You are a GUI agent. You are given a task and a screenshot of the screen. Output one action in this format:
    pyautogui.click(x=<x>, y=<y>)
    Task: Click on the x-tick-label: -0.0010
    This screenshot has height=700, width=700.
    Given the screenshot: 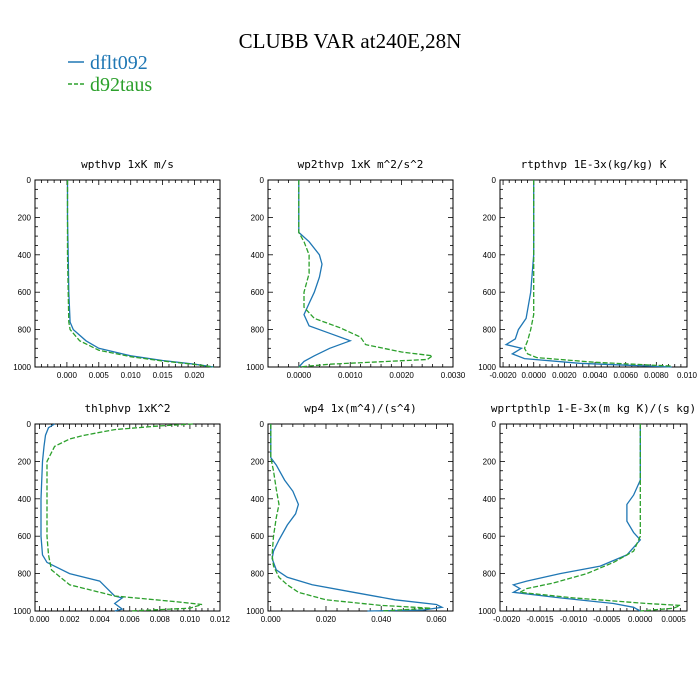 What is the action you would take?
    pyautogui.click(x=574, y=619)
    